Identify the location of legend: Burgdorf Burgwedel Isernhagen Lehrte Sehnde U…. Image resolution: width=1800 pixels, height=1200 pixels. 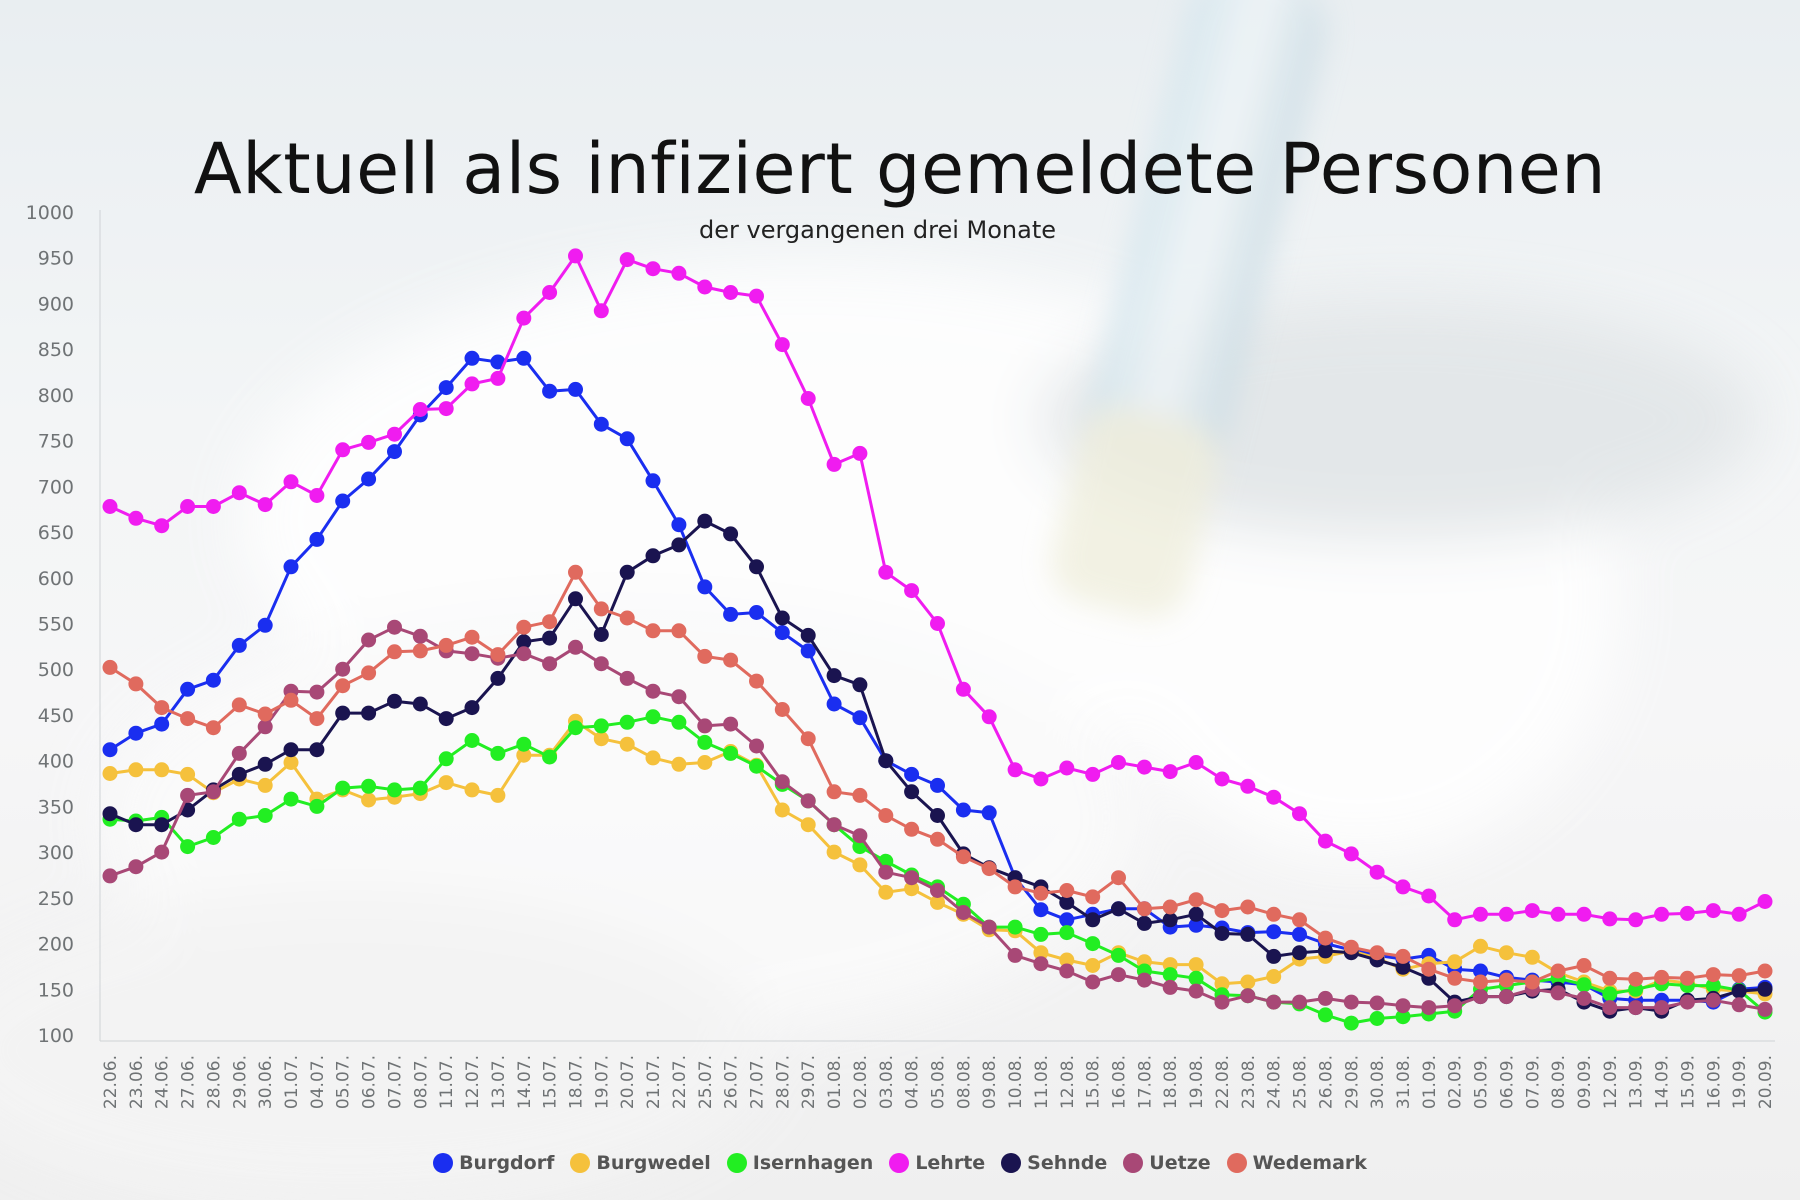
(900, 1163).